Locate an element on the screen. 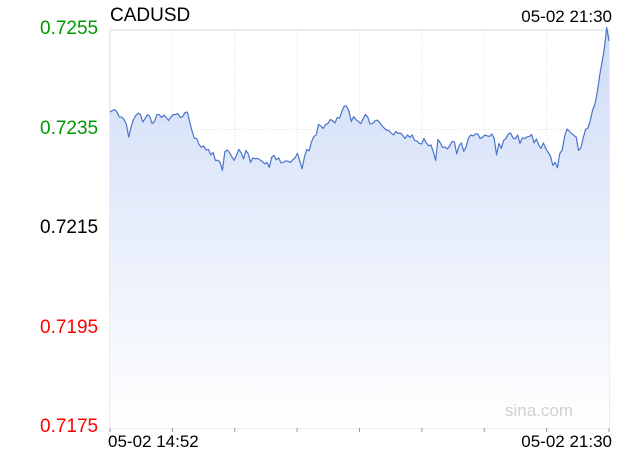 The height and width of the screenshot is (460, 620). y-tick-label: 0.7215 is located at coordinates (69, 227).